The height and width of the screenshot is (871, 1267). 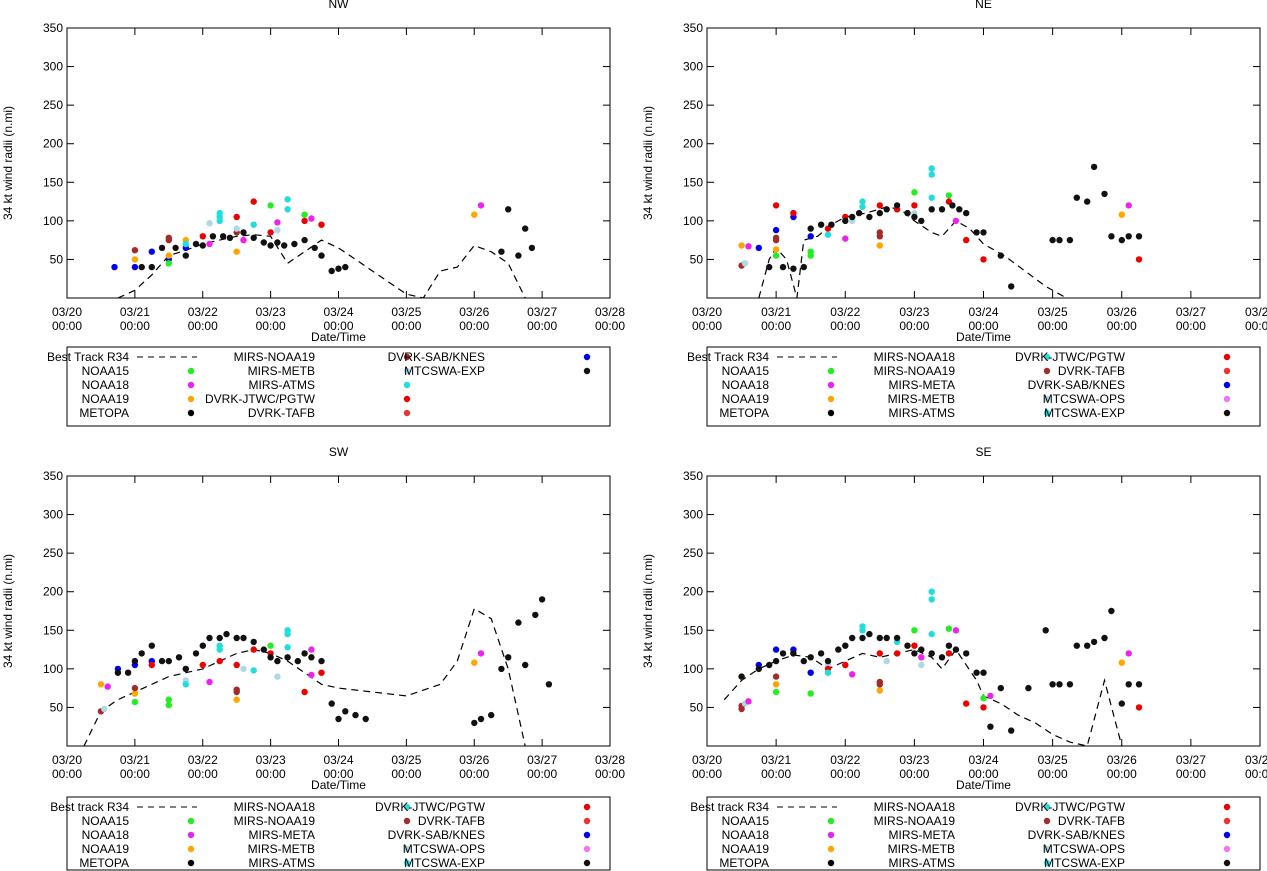 What do you see at coordinates (983, 337) in the screenshot?
I see `x-axis-label: Date/Time` at bounding box center [983, 337].